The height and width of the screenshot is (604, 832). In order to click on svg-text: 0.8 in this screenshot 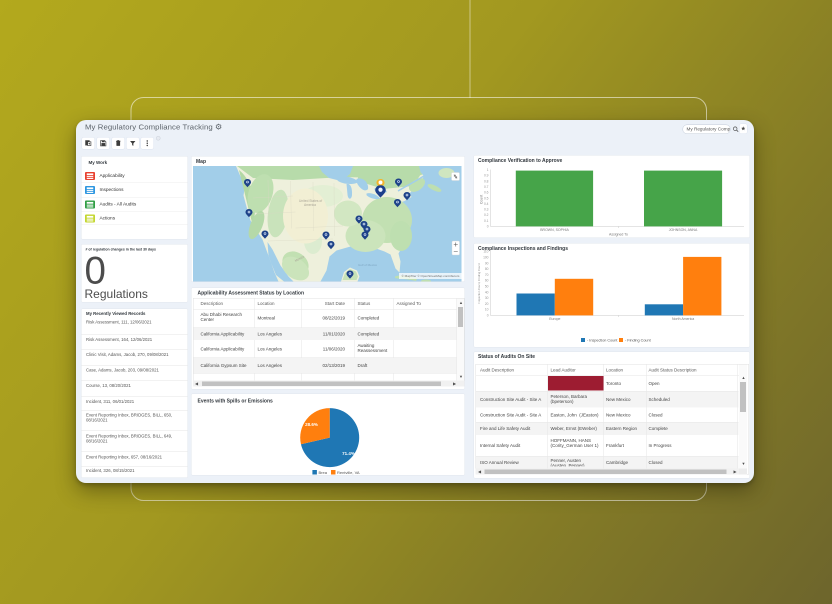, I will do `click(486, 181)`.